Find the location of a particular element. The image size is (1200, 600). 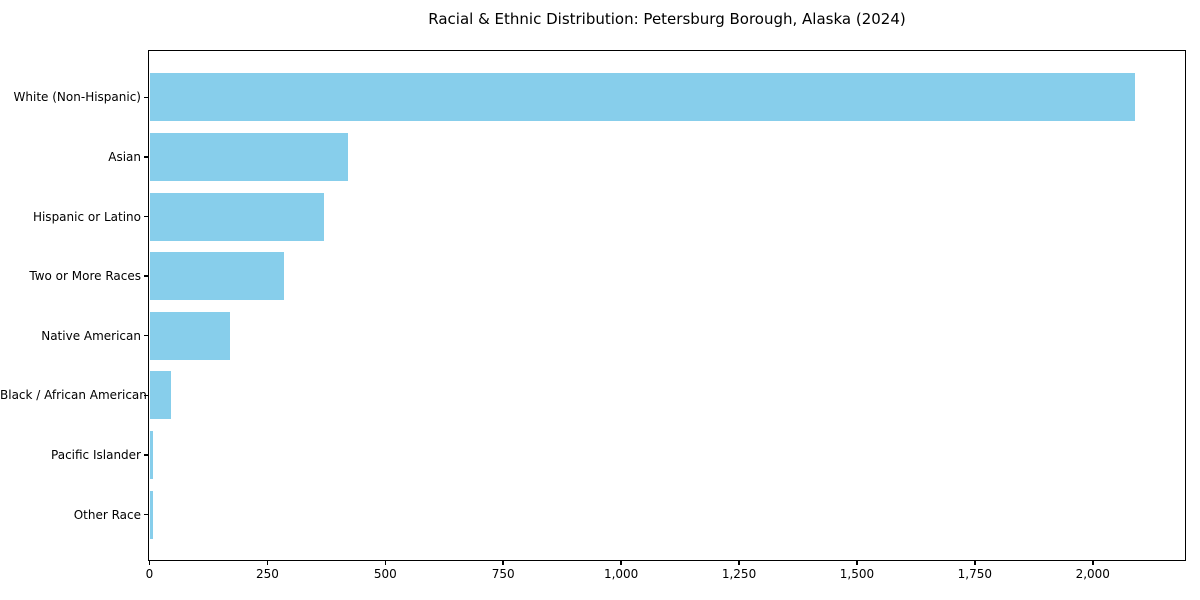

bar-asian is located at coordinates (248, 156).